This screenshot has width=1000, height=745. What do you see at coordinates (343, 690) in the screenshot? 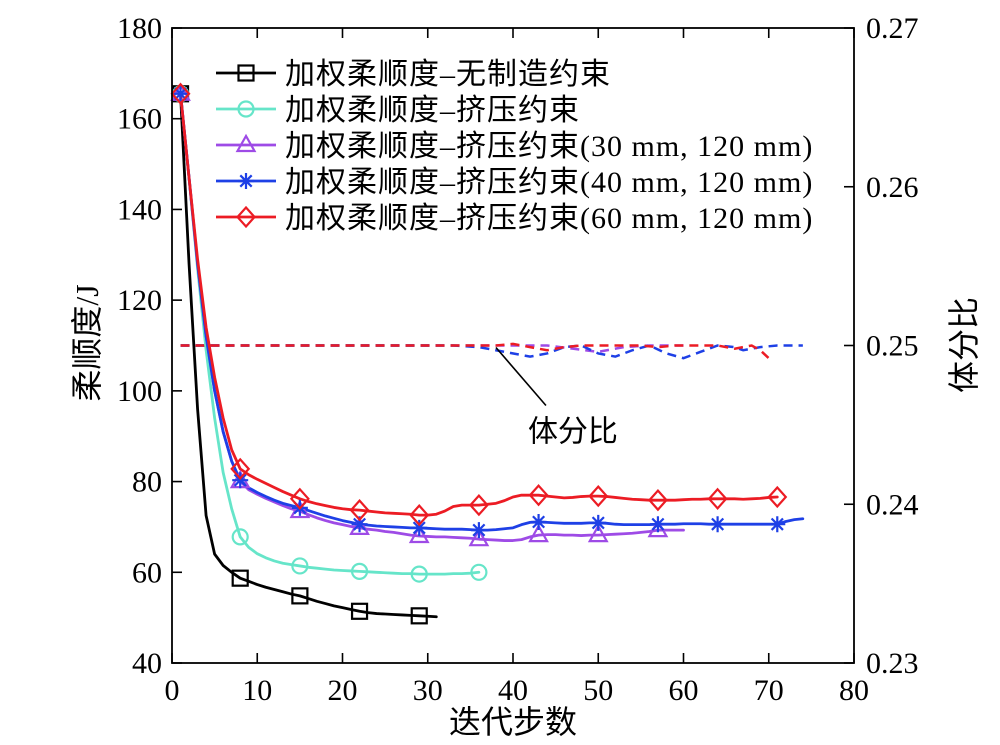
I see `x-tick-label: 20` at bounding box center [343, 690].